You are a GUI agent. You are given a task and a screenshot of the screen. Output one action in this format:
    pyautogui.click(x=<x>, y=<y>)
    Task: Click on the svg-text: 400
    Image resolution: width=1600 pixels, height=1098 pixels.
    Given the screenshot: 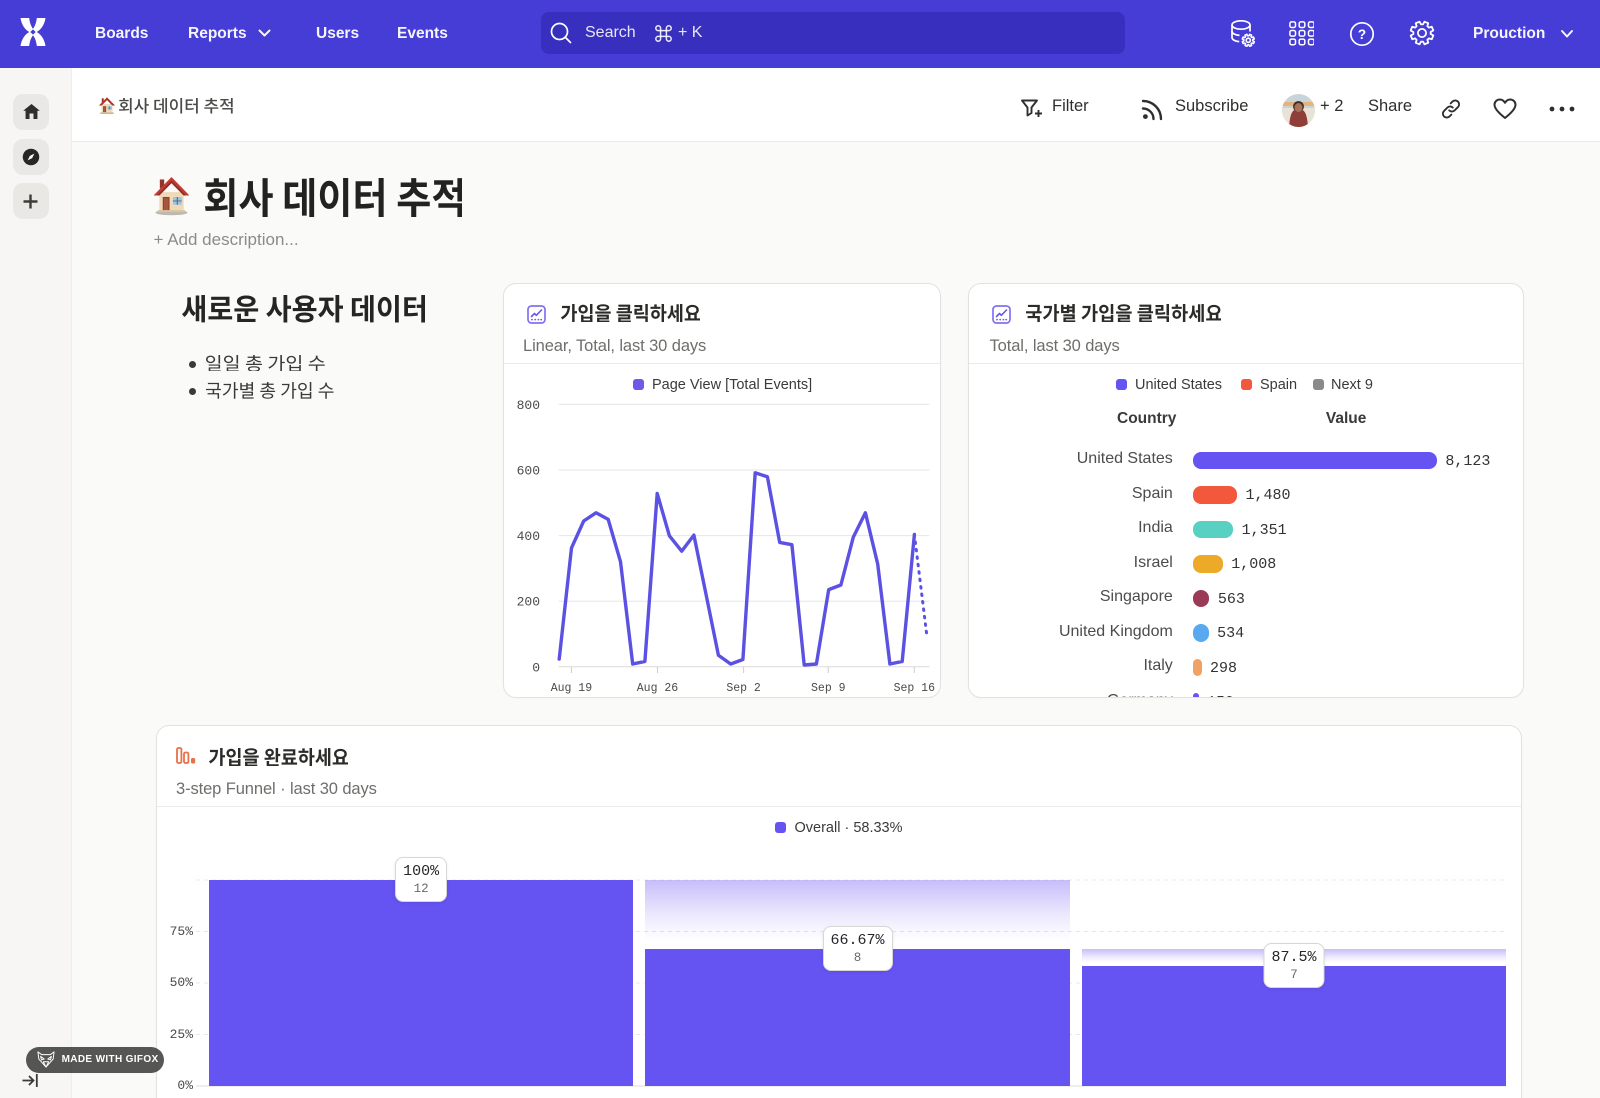 What is the action you would take?
    pyautogui.click(x=528, y=536)
    